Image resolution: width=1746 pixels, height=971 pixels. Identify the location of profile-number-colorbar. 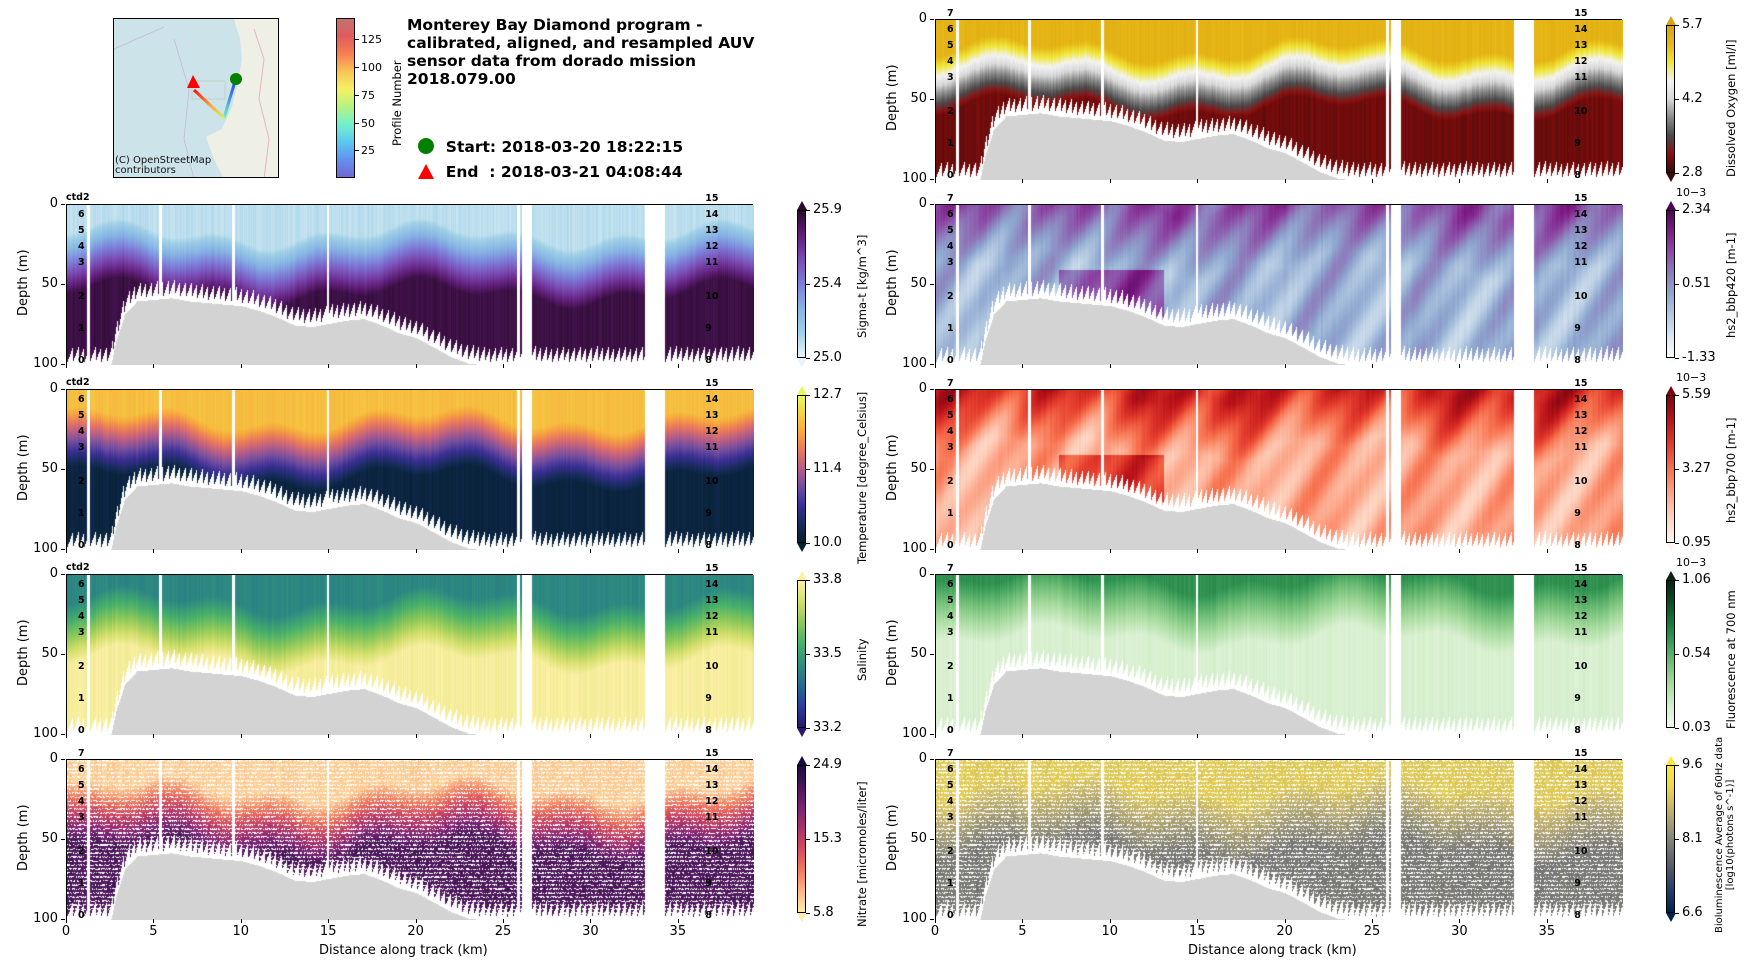
(345, 98).